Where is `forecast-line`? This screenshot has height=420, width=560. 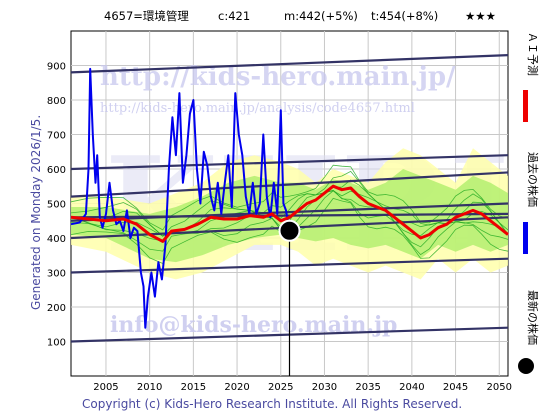
forecast-line is located at coordinates (289, 213).